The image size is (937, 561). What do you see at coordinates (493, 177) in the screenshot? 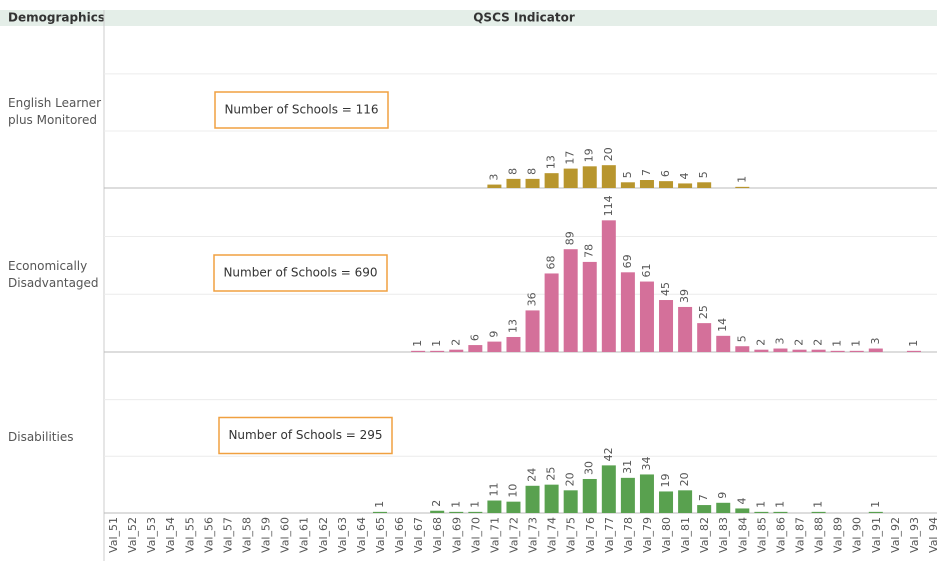
I see `value-label: 3` at bounding box center [493, 177].